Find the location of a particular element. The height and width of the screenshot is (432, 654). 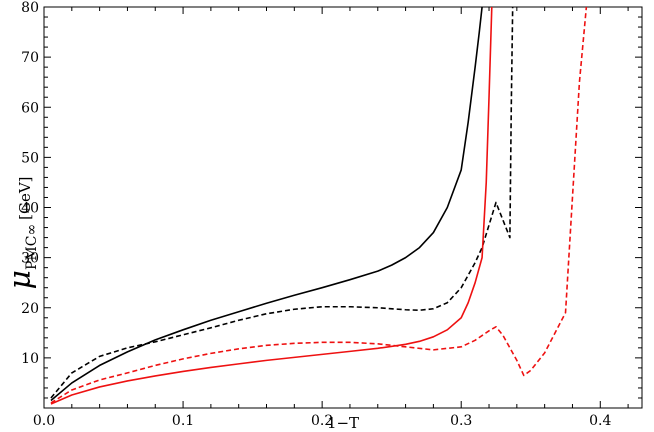

y-tick-label: 30 is located at coordinates (30, 259).